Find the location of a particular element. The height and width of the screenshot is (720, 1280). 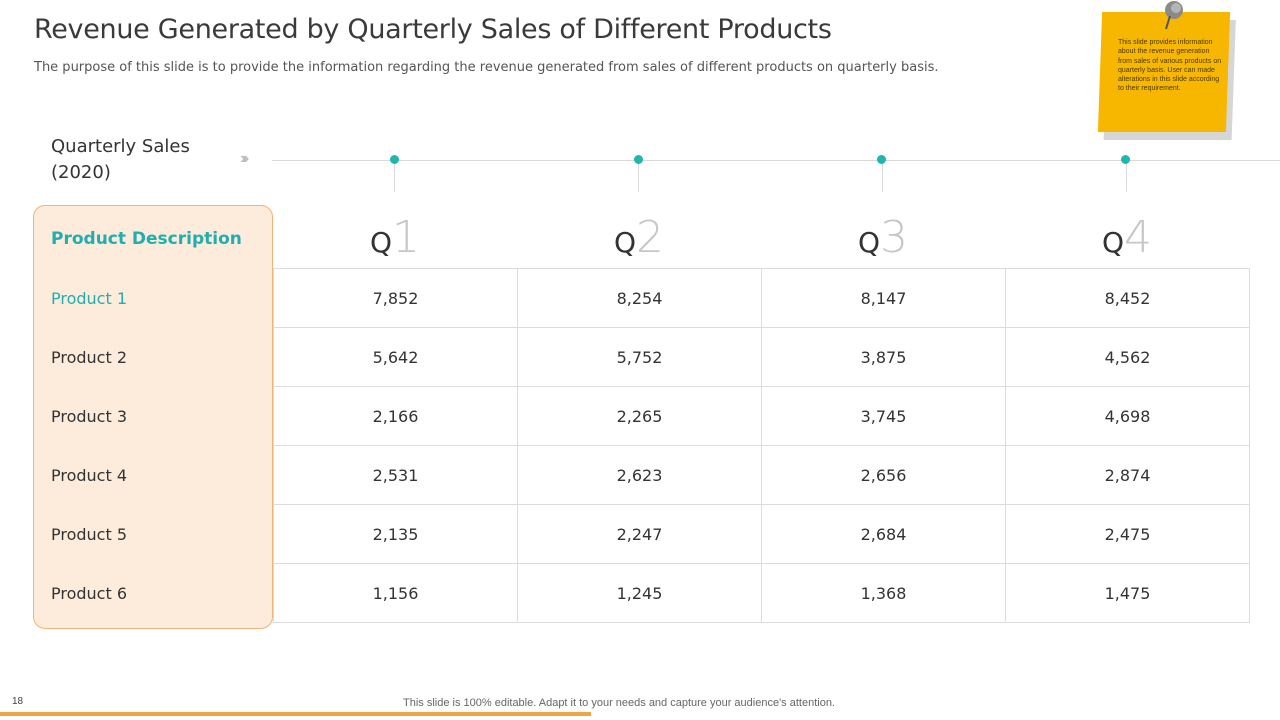

table-cell: 2,166 is located at coordinates (395, 416).